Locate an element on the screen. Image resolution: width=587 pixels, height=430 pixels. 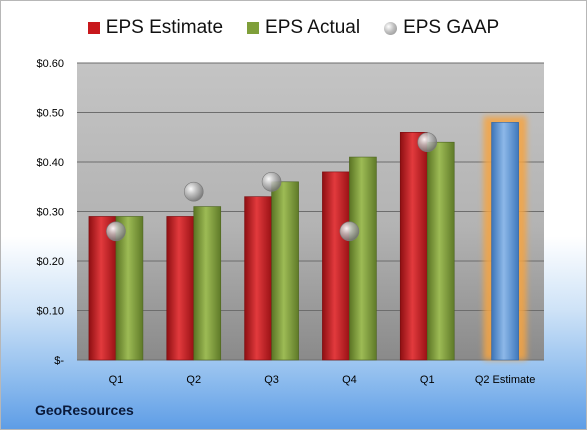
gaap-points is located at coordinates (272, 187).